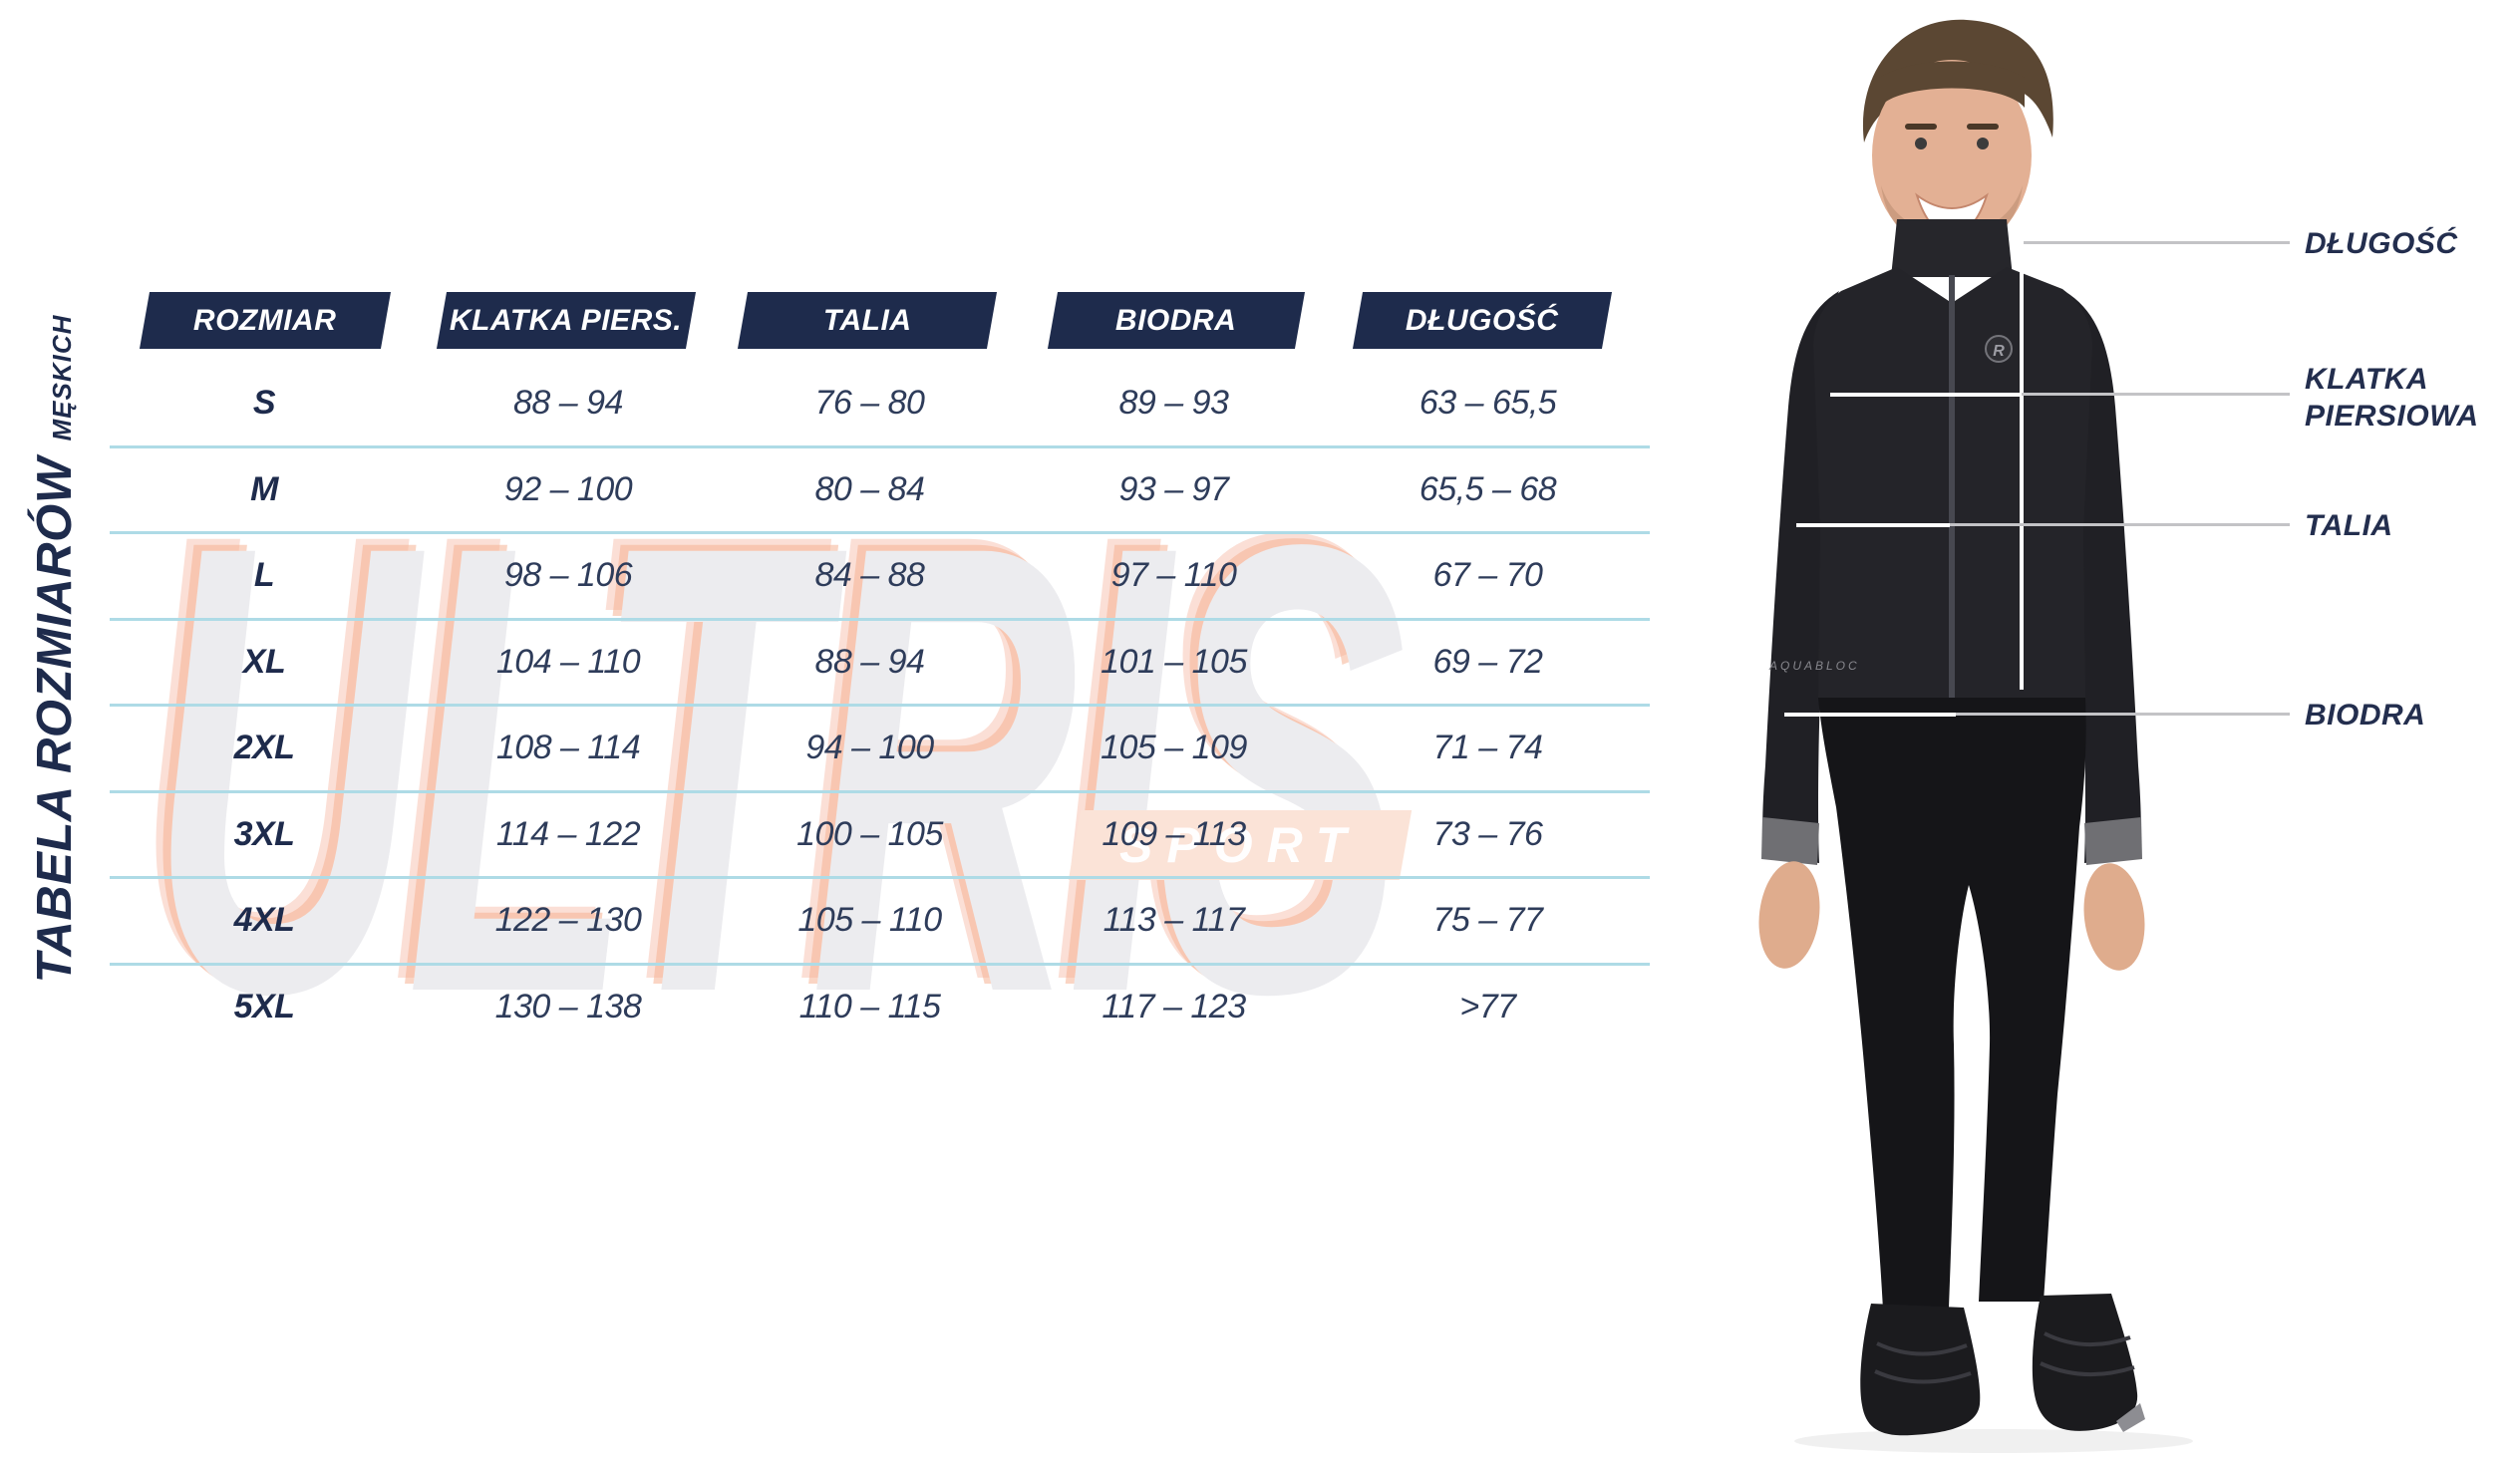  I want to click on length-value: 63 – 65,5, so click(1487, 403).